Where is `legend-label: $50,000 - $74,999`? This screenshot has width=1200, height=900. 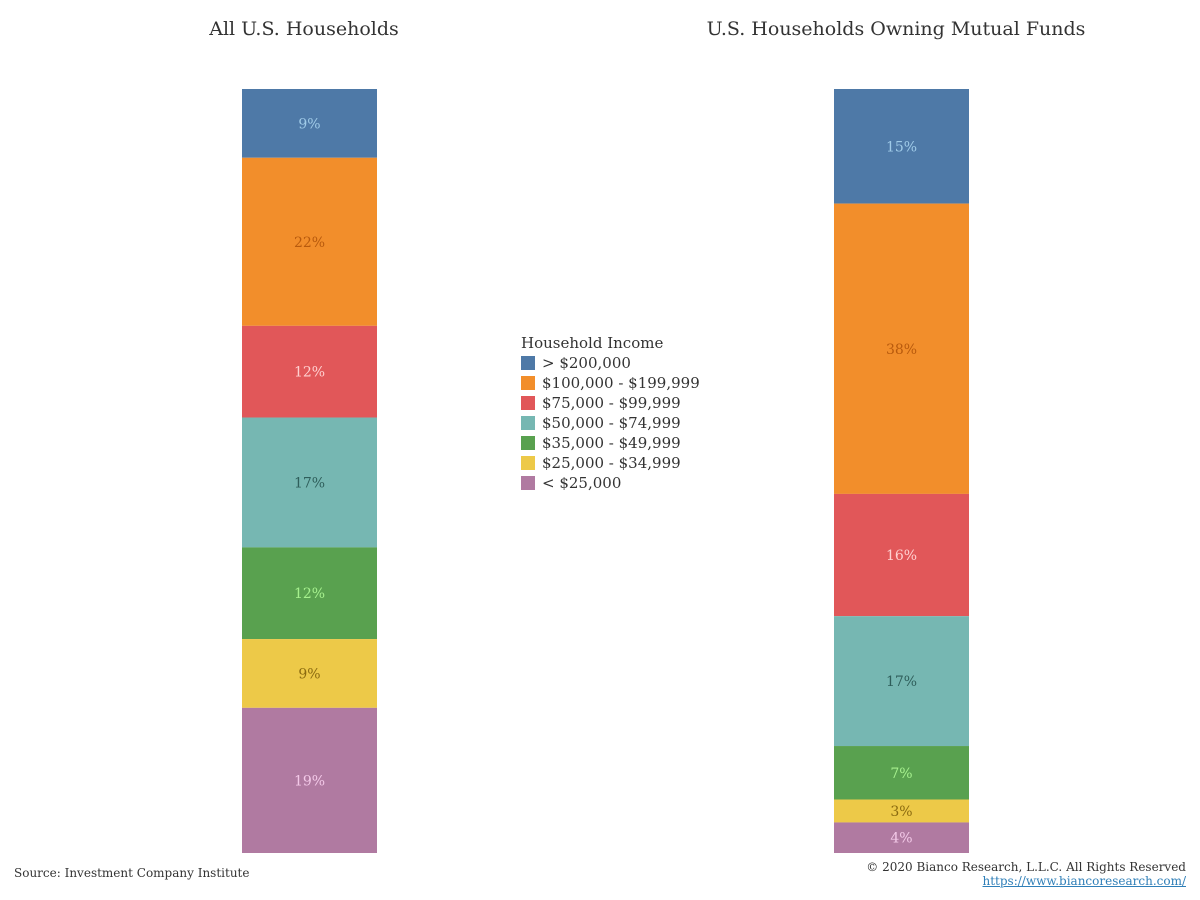
legend-label: $50,000 - $74,999 is located at coordinates (611, 423).